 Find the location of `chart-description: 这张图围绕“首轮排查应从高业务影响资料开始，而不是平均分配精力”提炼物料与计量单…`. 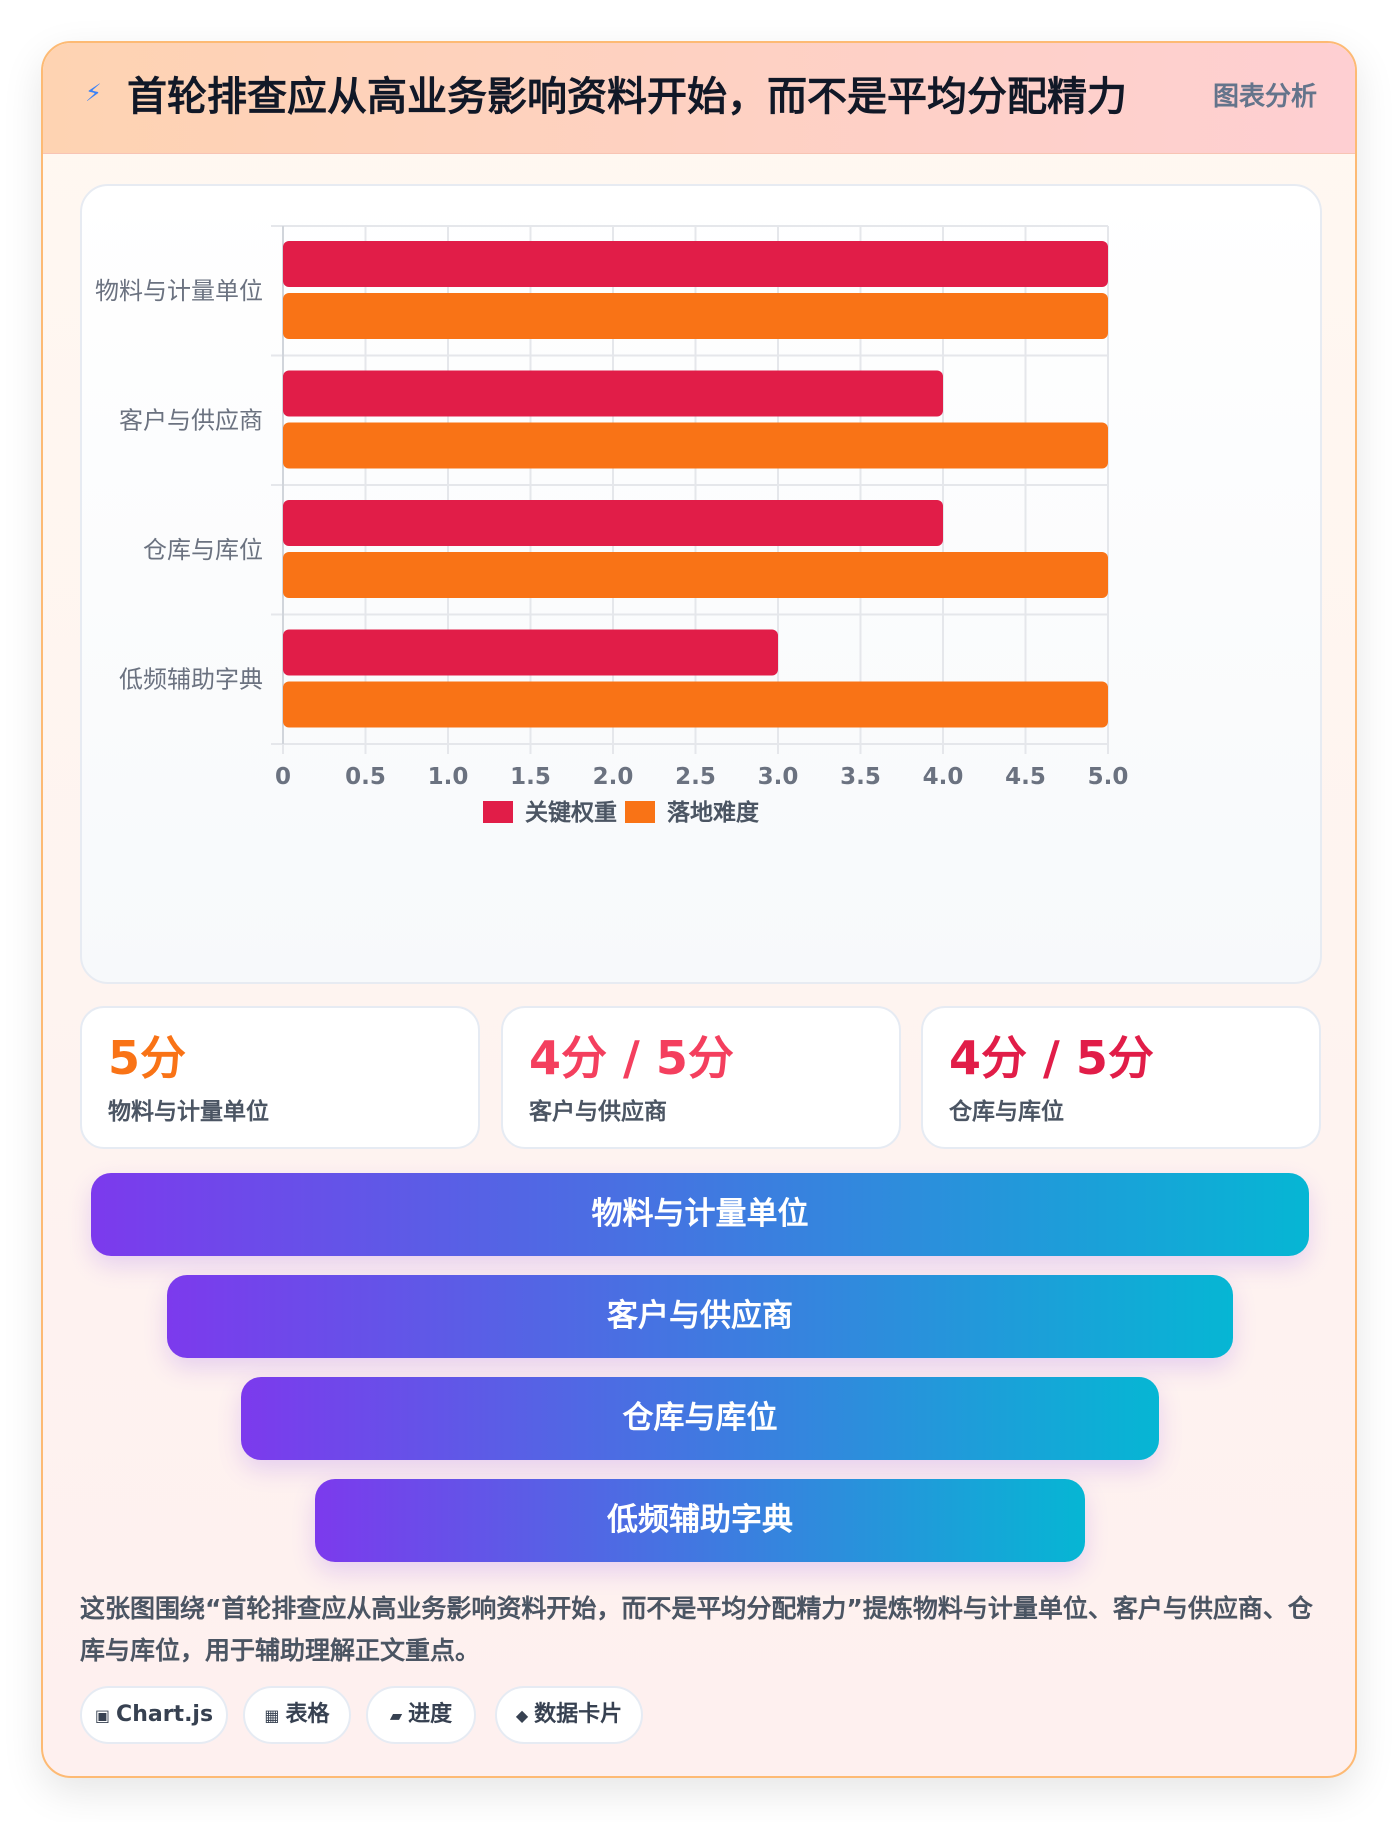

chart-description: 这张图围绕“首轮排查应从高业务影响资料开始，而不是平均分配精力”提炼物料与计量单… is located at coordinates (696, 1629).